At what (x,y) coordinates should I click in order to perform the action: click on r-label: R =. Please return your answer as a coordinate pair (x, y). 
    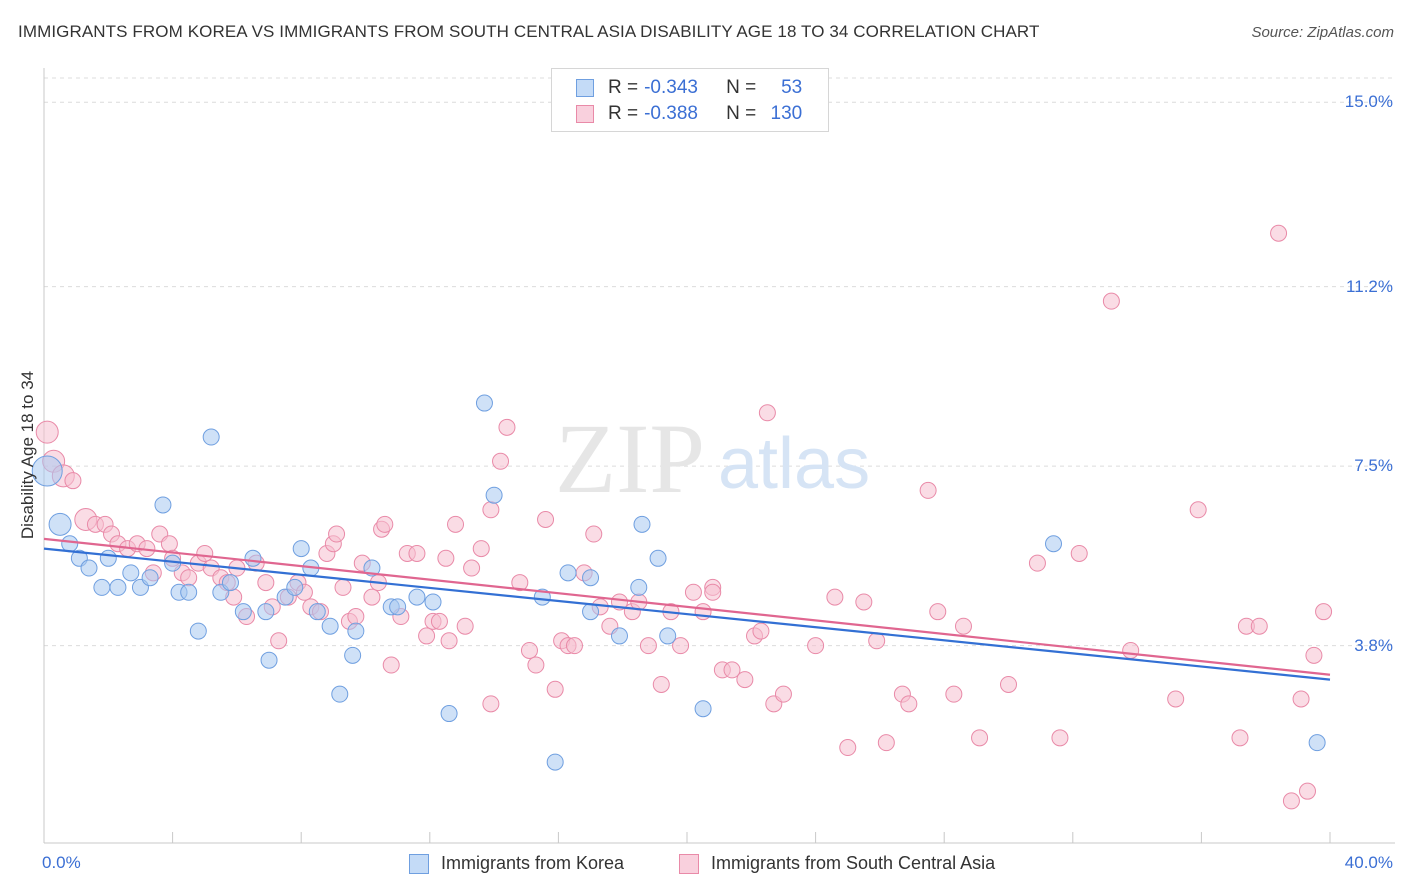
    Looking at the image, I should click on (623, 87).